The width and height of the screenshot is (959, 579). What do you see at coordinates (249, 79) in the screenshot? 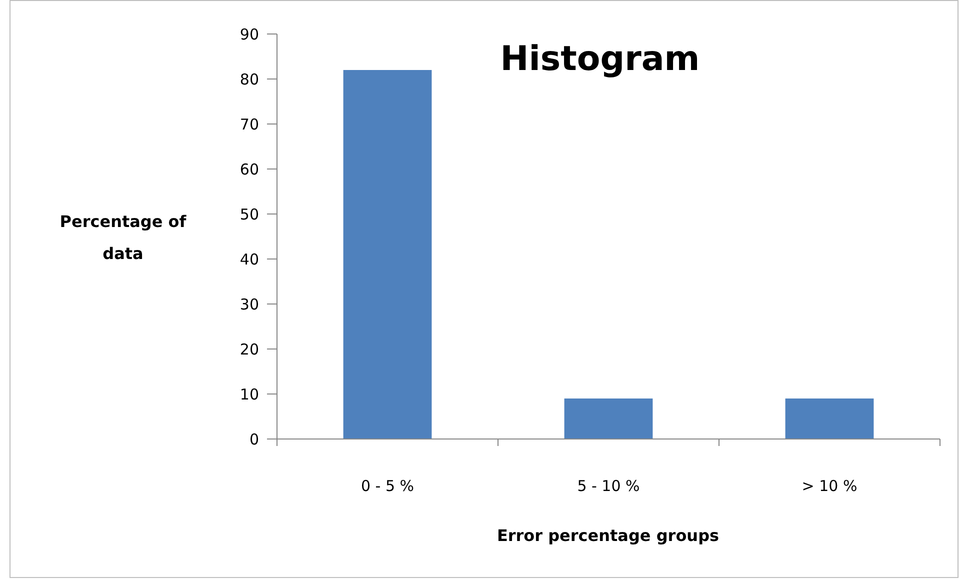
I see `y-tick-label: 80` at bounding box center [249, 79].